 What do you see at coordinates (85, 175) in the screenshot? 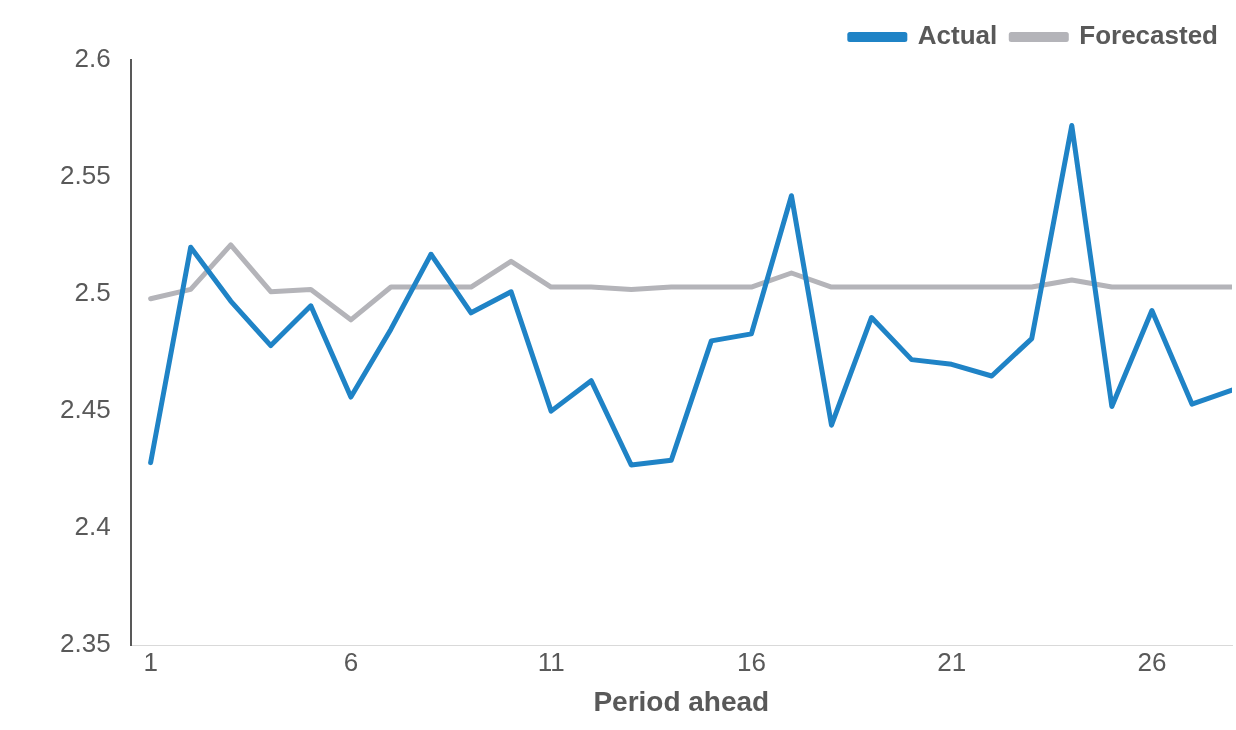
I see `y-tick-label: 2.55` at bounding box center [85, 175].